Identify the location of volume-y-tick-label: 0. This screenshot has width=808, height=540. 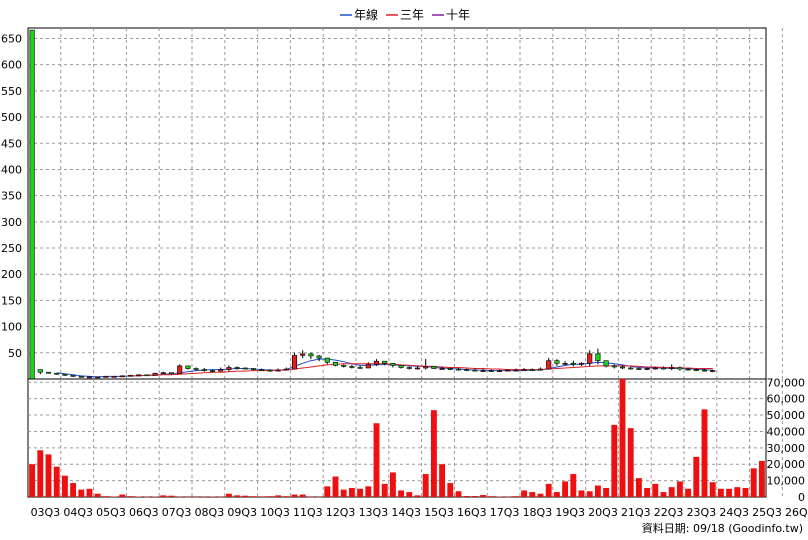
(801, 497).